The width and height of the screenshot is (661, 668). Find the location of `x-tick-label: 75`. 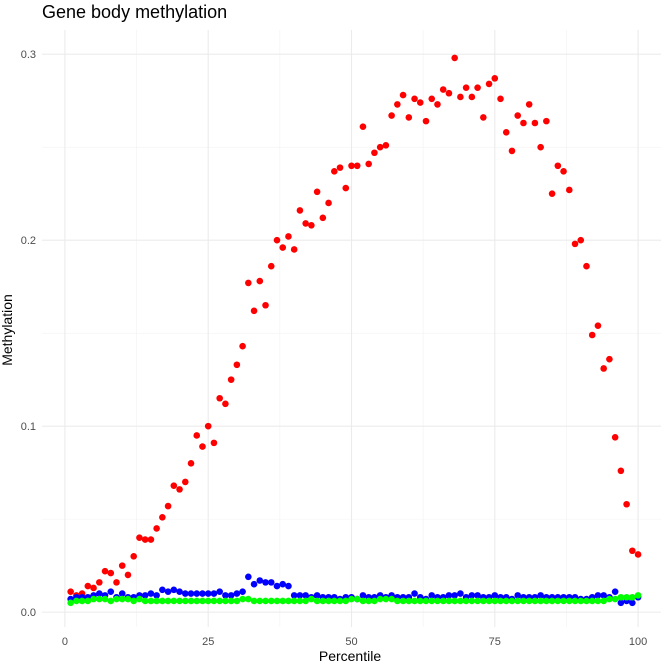

x-tick-label: 75 is located at coordinates (495, 642).